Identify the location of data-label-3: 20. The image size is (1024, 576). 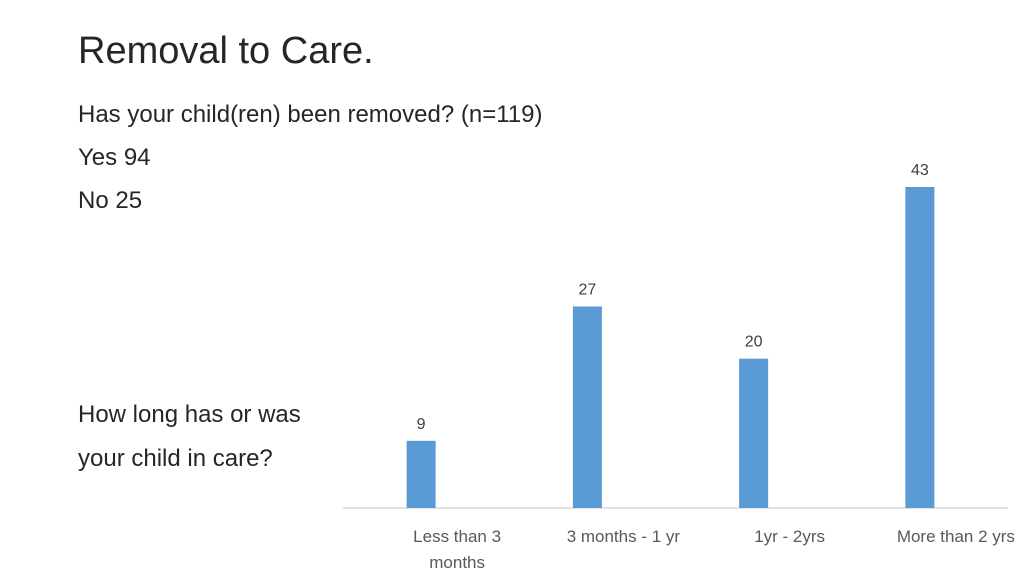
(754, 342).